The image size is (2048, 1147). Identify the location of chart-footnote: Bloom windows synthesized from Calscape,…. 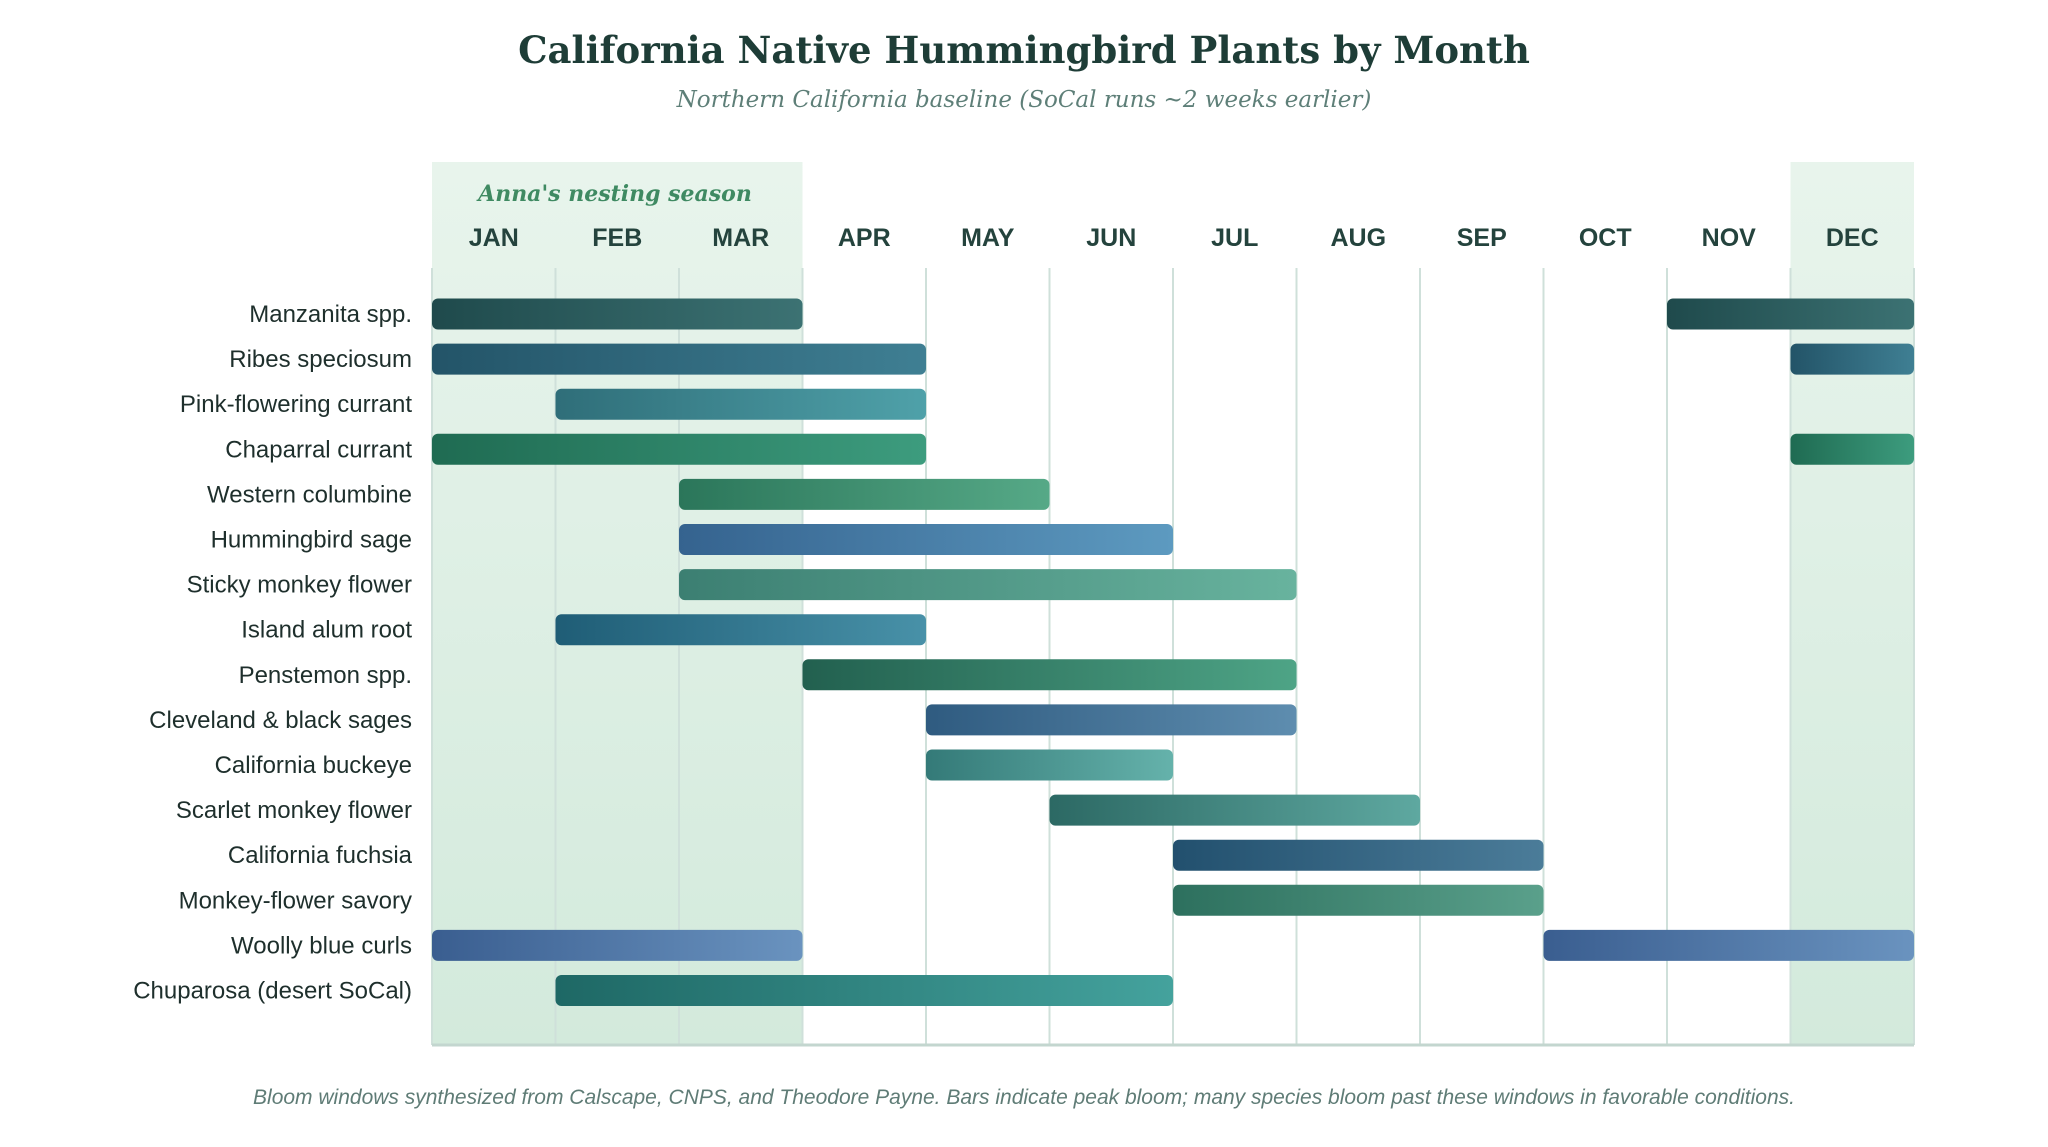
(1024, 1097).